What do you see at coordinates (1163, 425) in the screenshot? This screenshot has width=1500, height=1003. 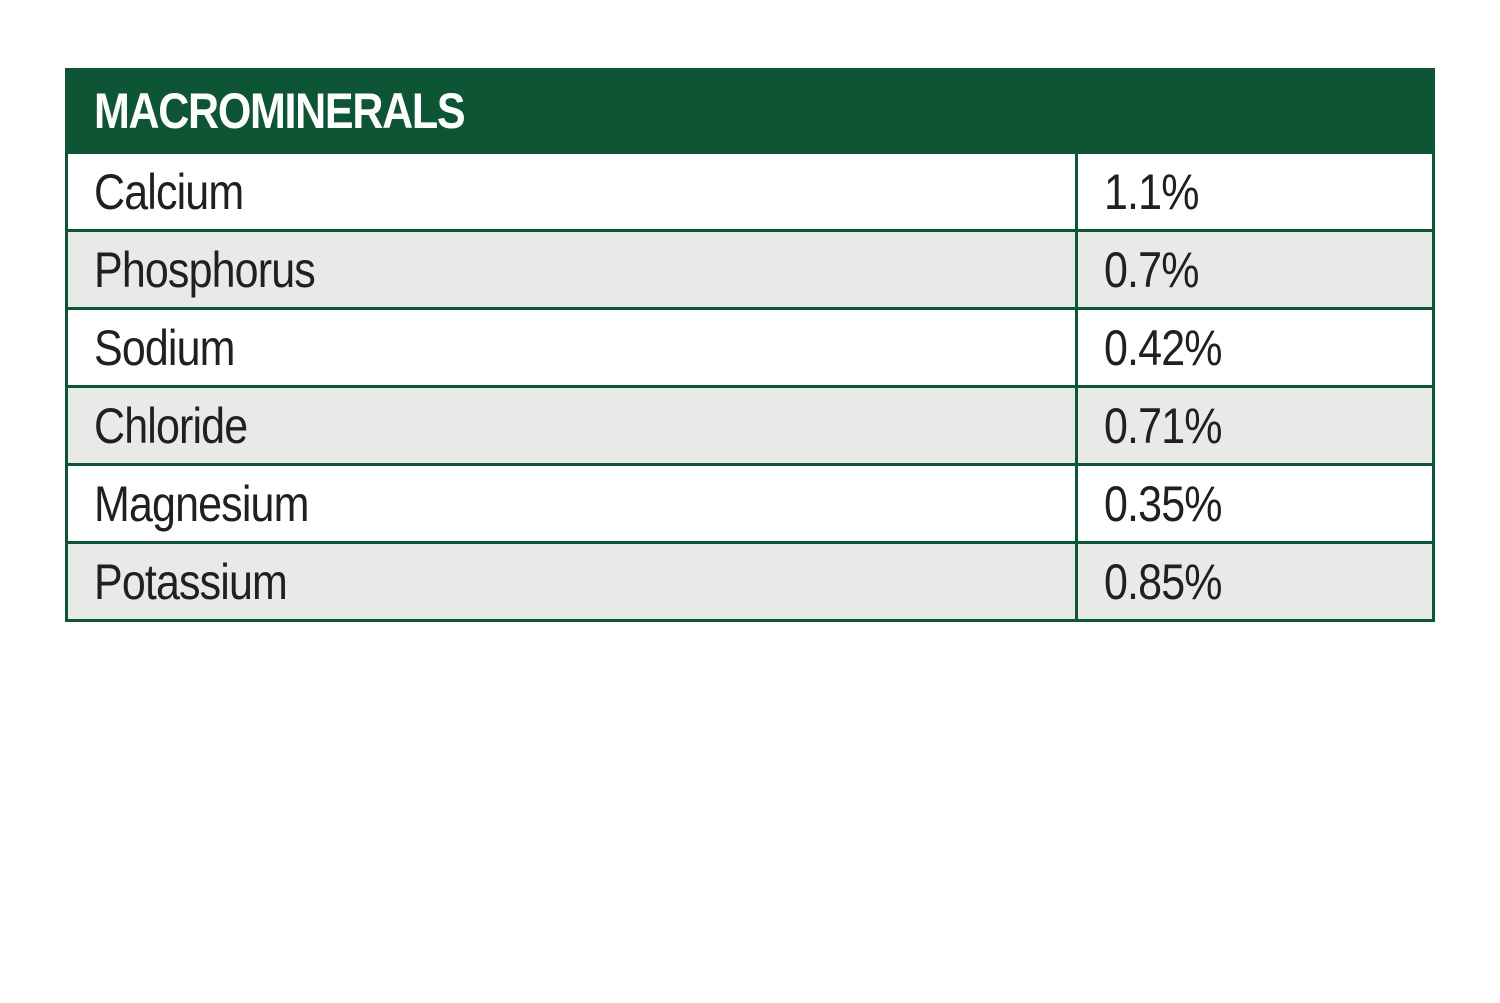 I see `mineral-value: 0.71%` at bounding box center [1163, 425].